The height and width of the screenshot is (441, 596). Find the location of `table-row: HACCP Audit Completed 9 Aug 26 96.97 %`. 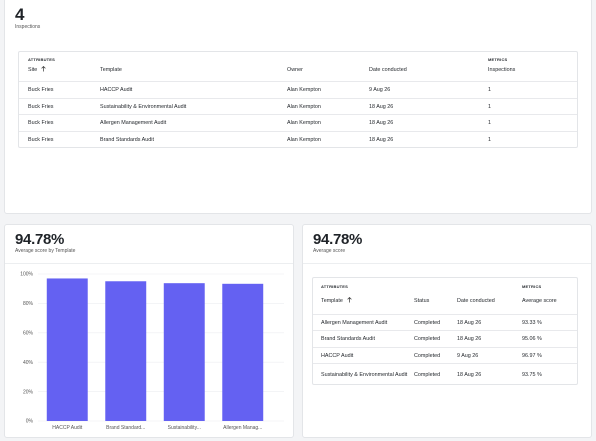

table-row: HACCP Audit Completed 9 Aug 26 96.97 % is located at coordinates (445, 355).